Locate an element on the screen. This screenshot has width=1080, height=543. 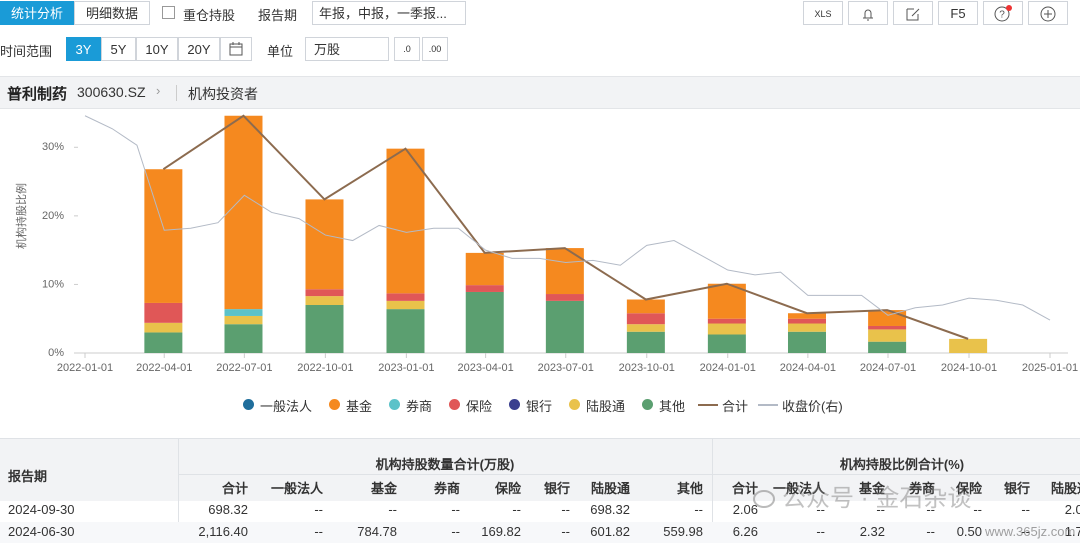
table-cell: 2,116.40 is located at coordinates (223, 531).